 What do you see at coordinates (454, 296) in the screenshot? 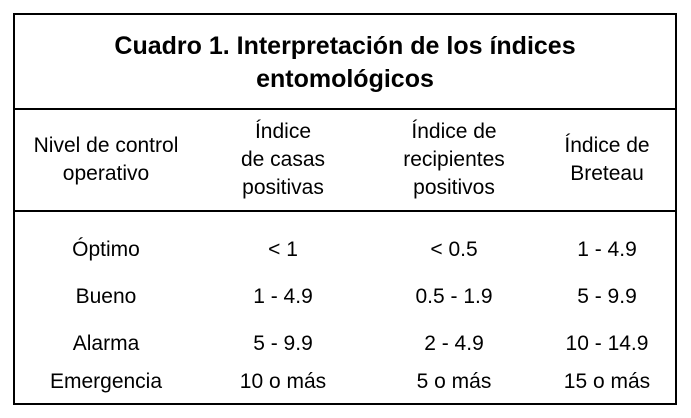
I see `table-cell: 0.5 - 1.9` at bounding box center [454, 296].